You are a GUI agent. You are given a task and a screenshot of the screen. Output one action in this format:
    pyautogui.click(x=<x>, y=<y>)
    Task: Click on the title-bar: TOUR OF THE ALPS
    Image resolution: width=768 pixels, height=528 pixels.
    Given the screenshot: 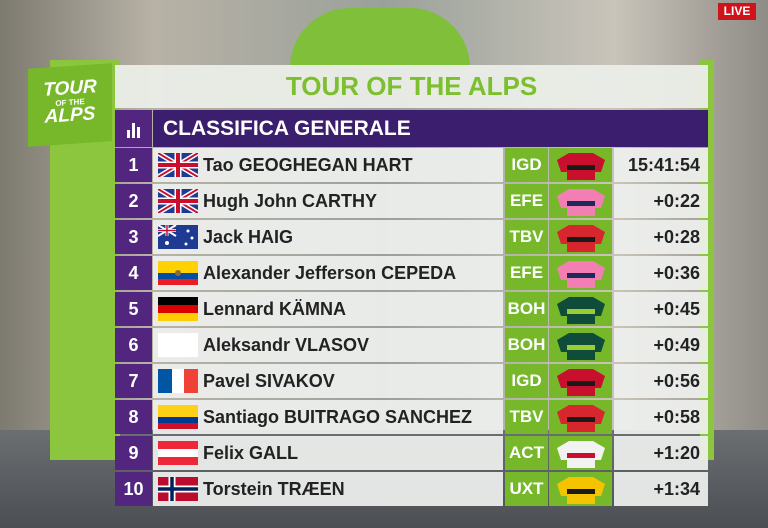 What is the action you would take?
    pyautogui.click(x=411, y=86)
    